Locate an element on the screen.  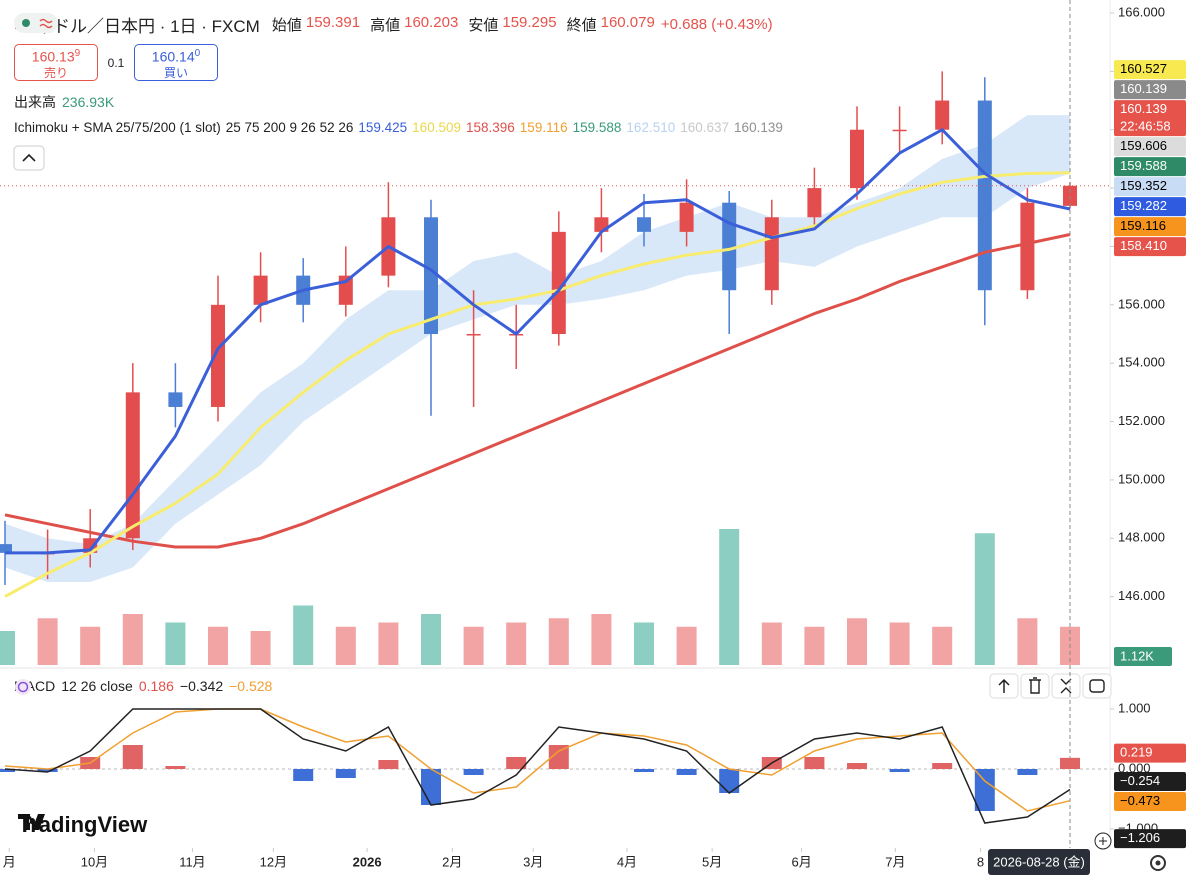
buy-pip: 0 is located at coordinates (197, 53).